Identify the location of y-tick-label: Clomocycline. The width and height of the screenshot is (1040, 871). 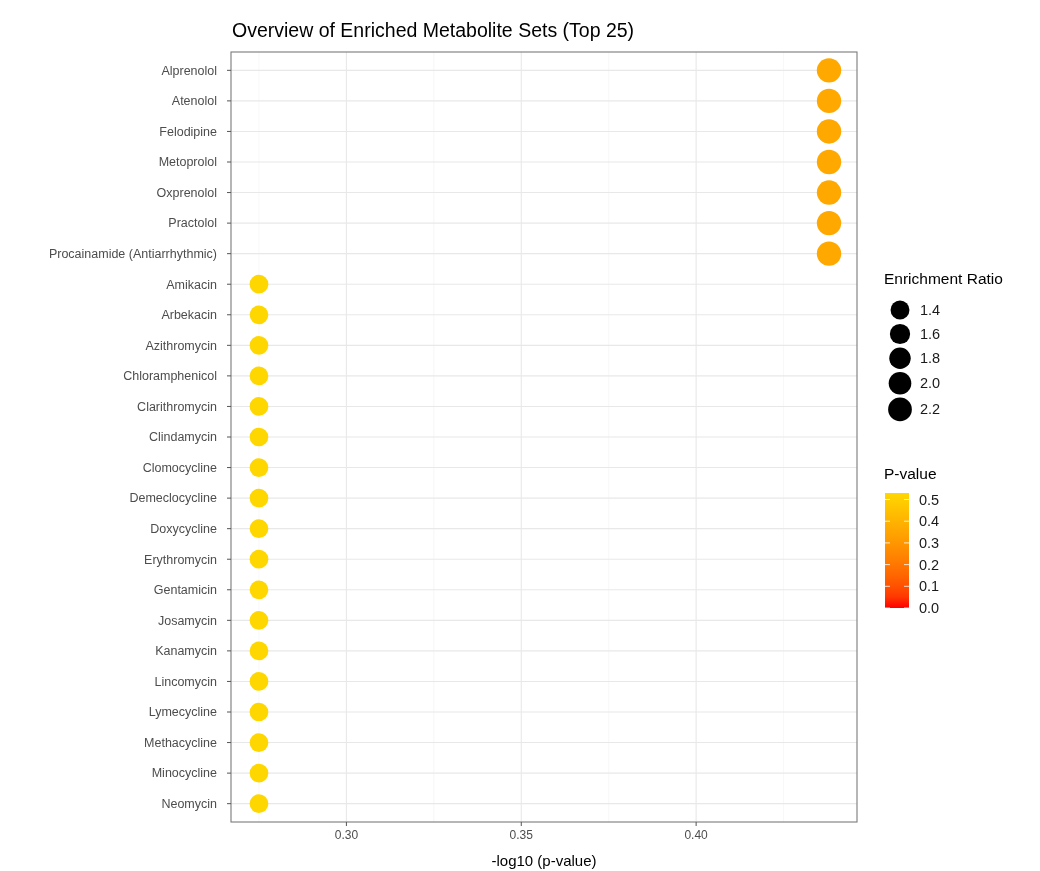
(180, 467).